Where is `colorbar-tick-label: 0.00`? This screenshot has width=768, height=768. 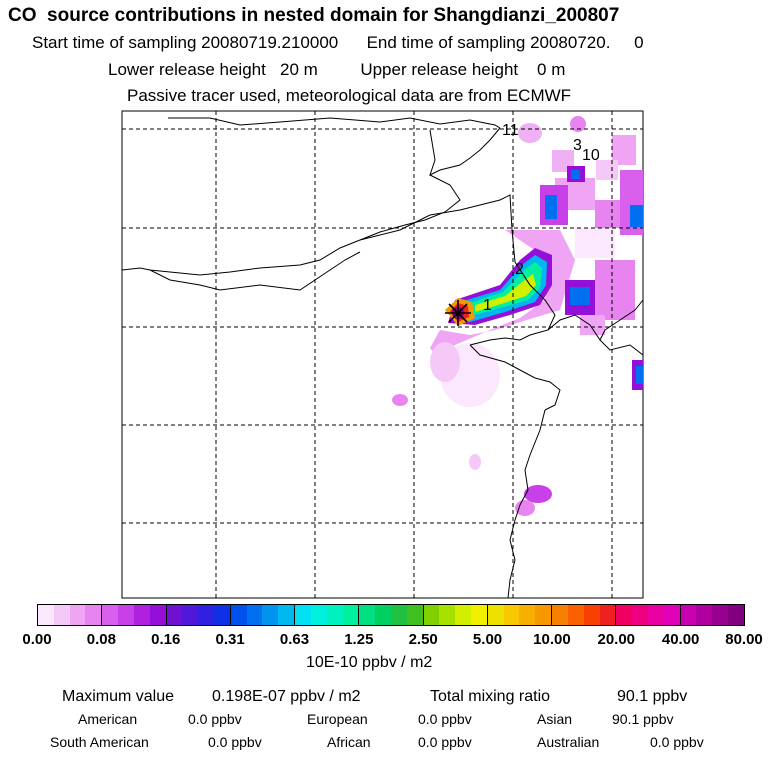
colorbar-tick-label: 0.00 is located at coordinates (37, 639).